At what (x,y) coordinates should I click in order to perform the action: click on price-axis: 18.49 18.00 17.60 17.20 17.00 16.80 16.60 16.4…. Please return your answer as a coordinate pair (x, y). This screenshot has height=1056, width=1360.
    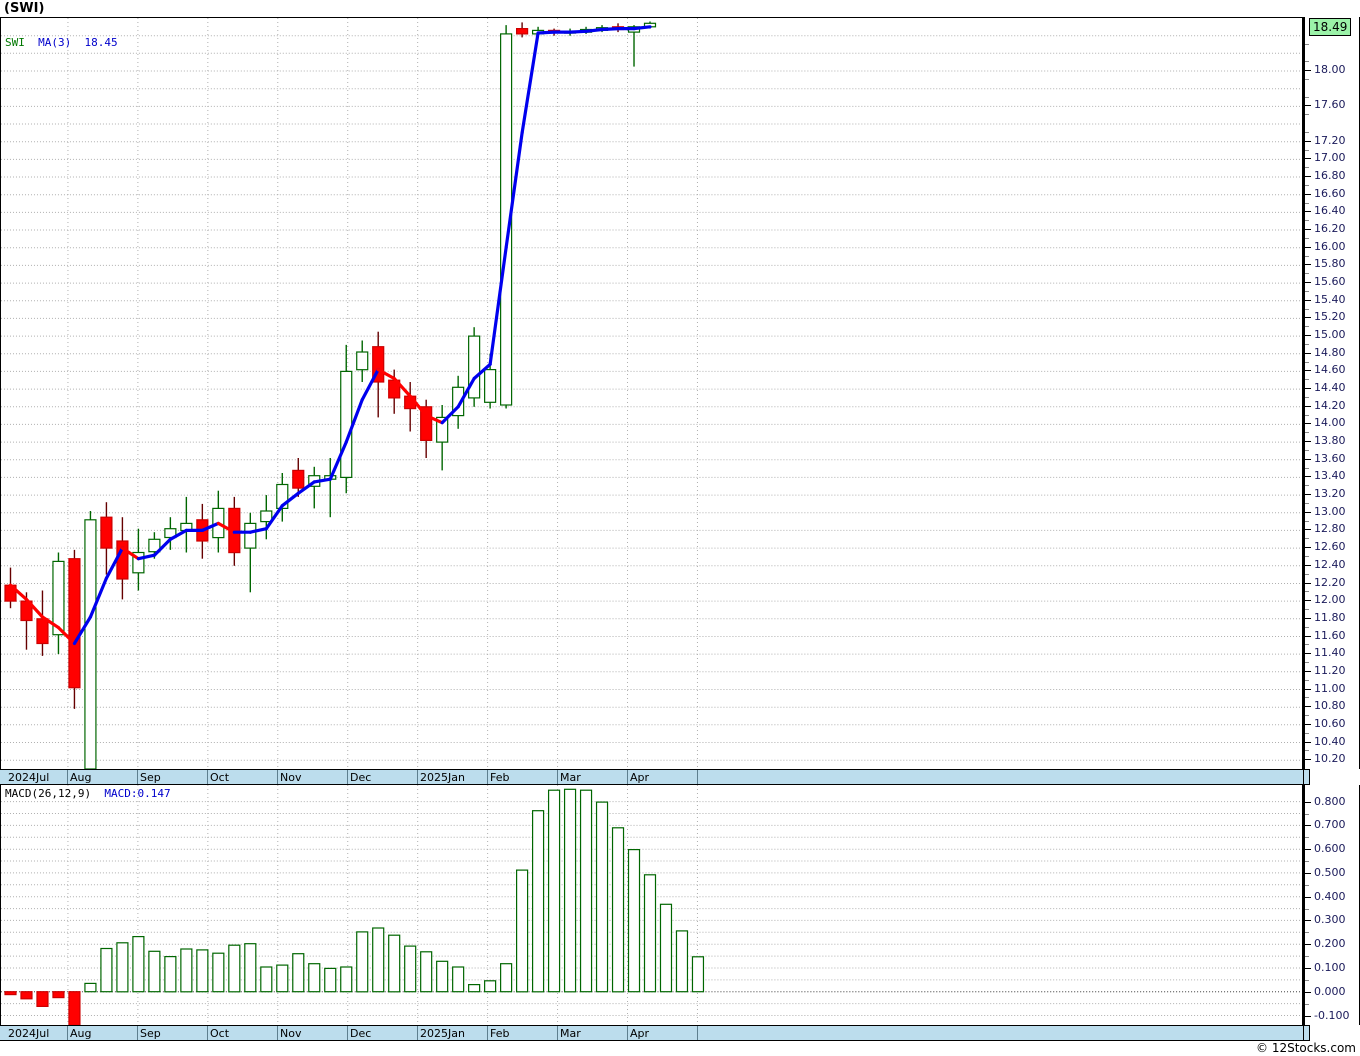
    Looking at the image, I should click on (1331, 393).